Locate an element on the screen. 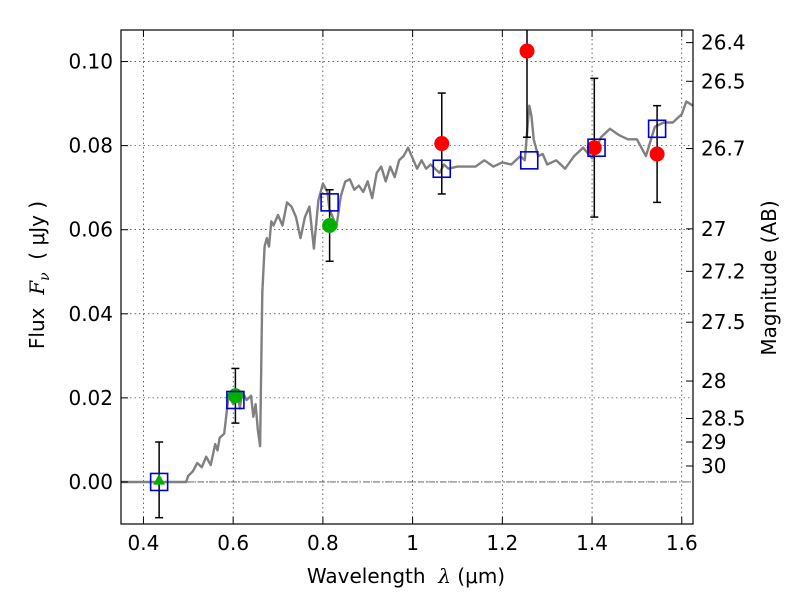 Image resolution: width=800 pixels, height=600 pixels. x-axis-label: Wavelength λ (μm) is located at coordinates (406, 576).